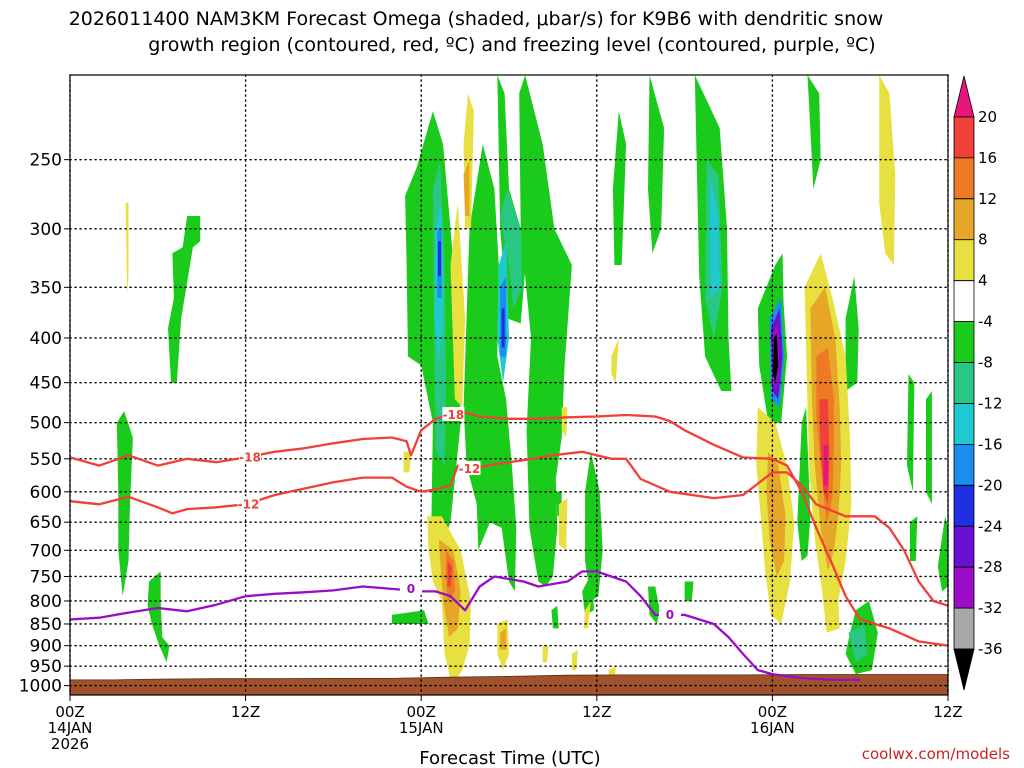 This screenshot has width=1024, height=768. What do you see at coordinates (46, 625) in the screenshot?
I see `y-tick-label: 850` at bounding box center [46, 625].